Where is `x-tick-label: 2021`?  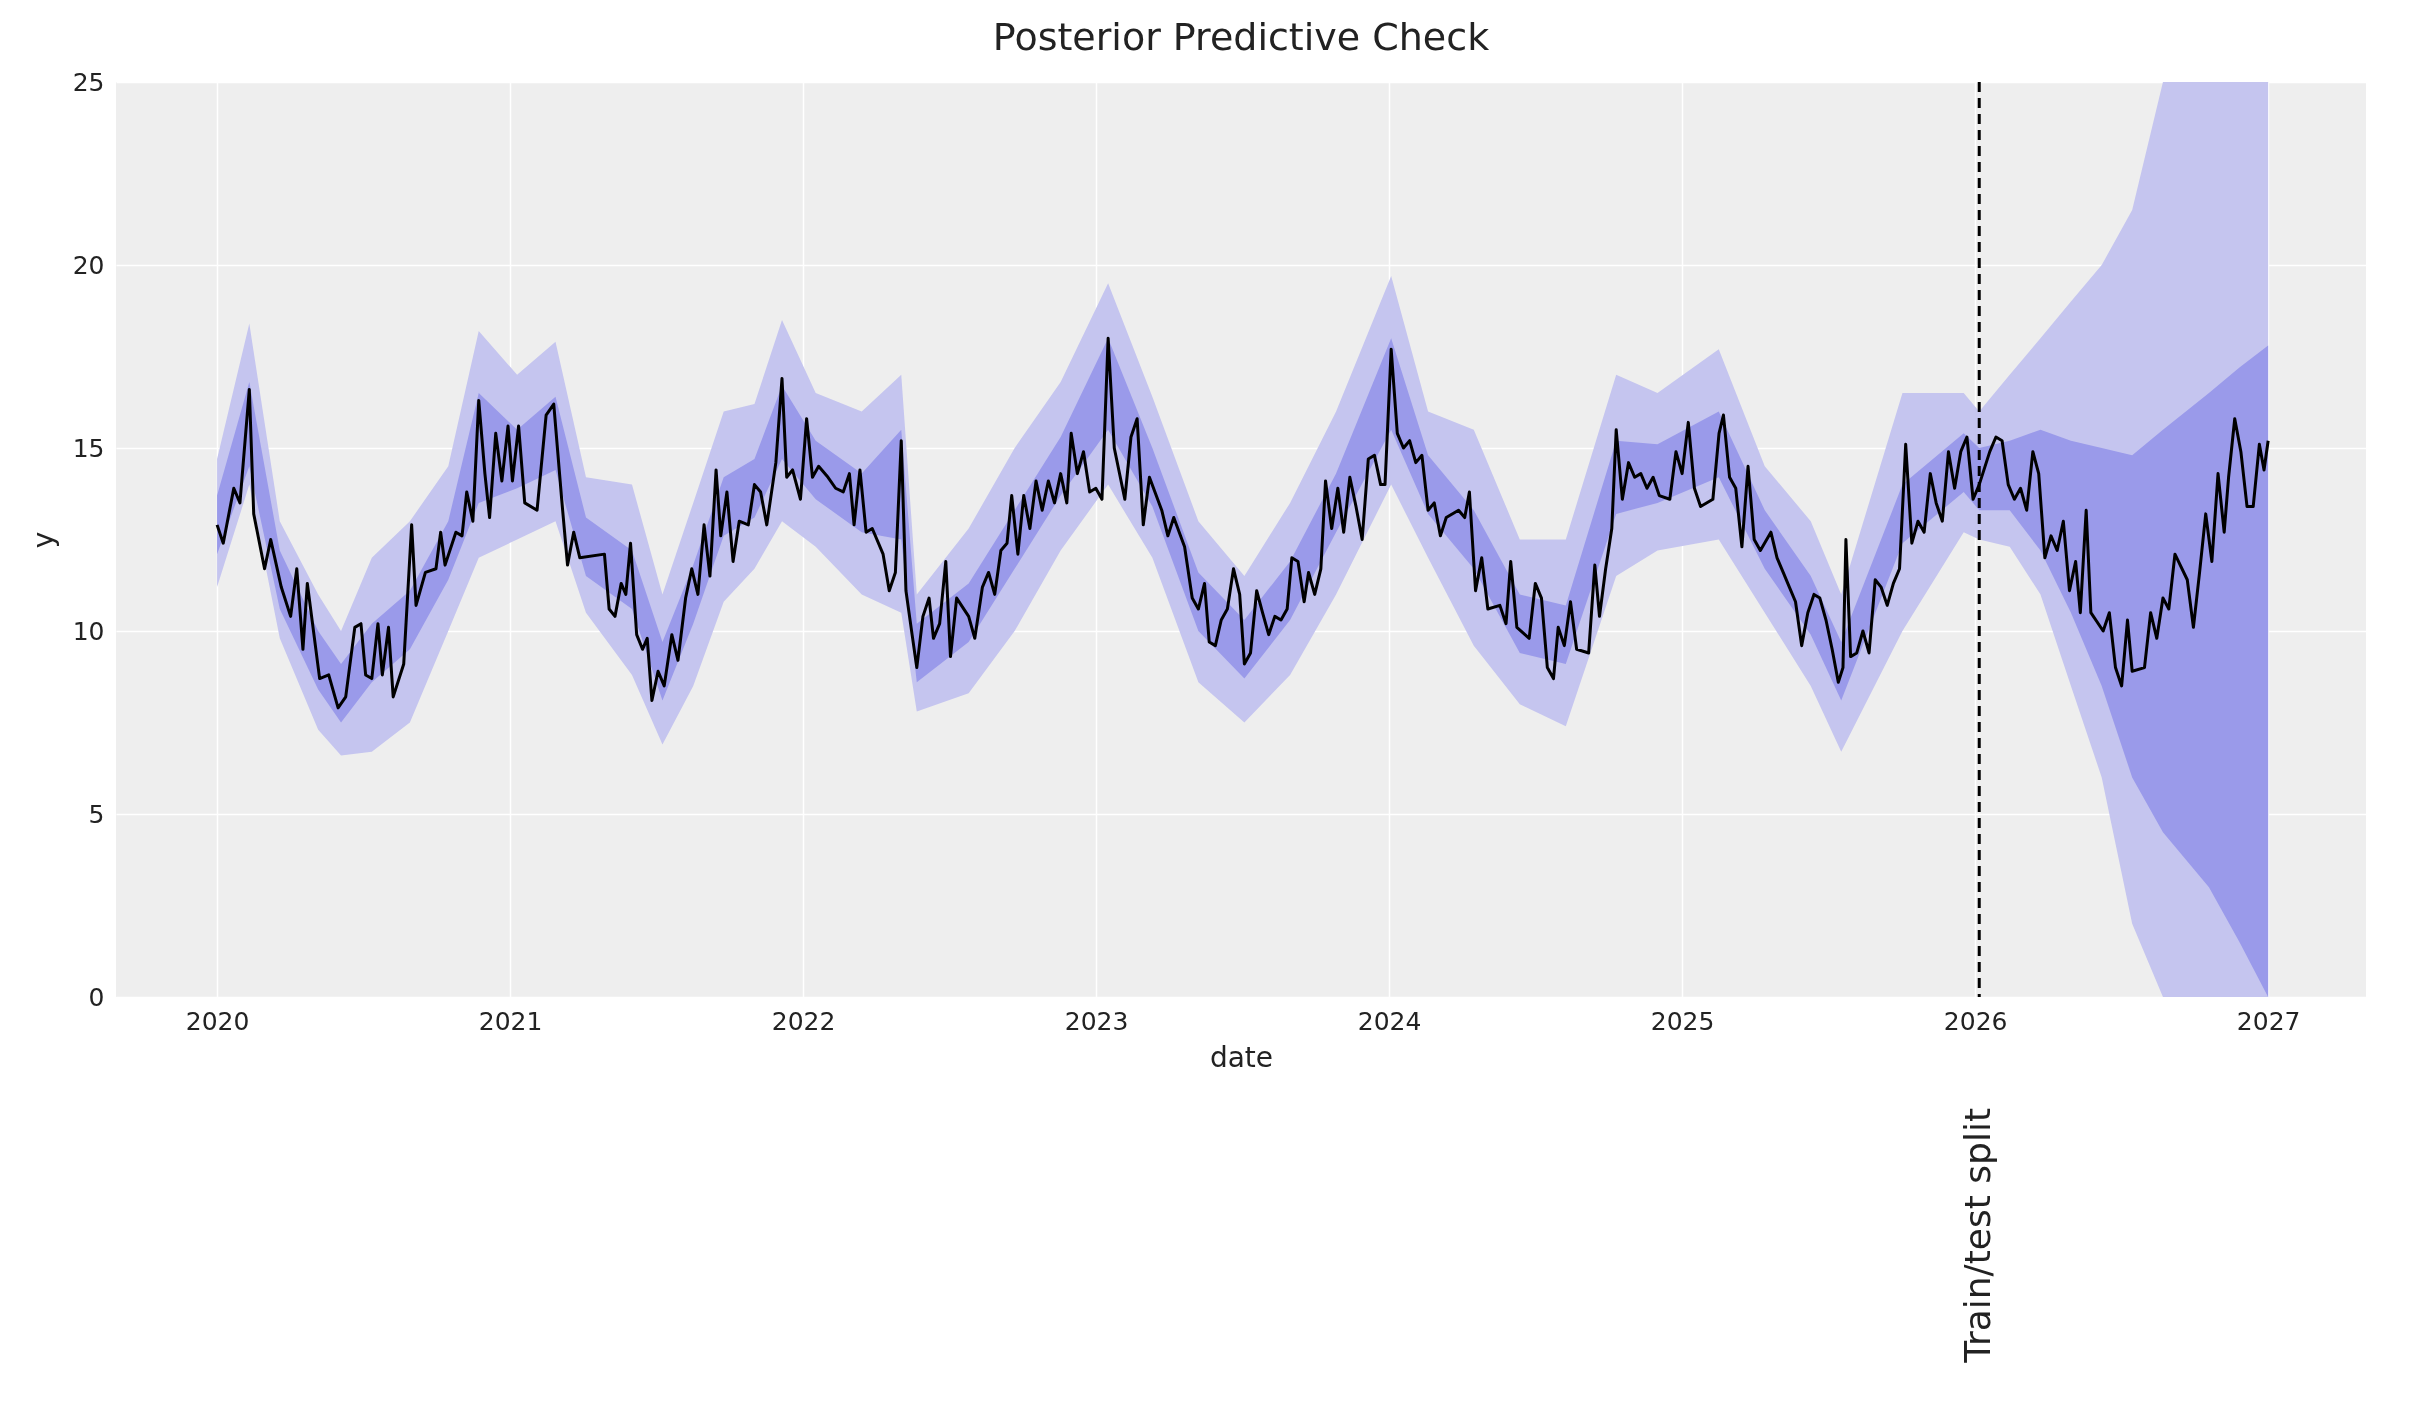 x-tick-label: 2021 is located at coordinates (510, 1021).